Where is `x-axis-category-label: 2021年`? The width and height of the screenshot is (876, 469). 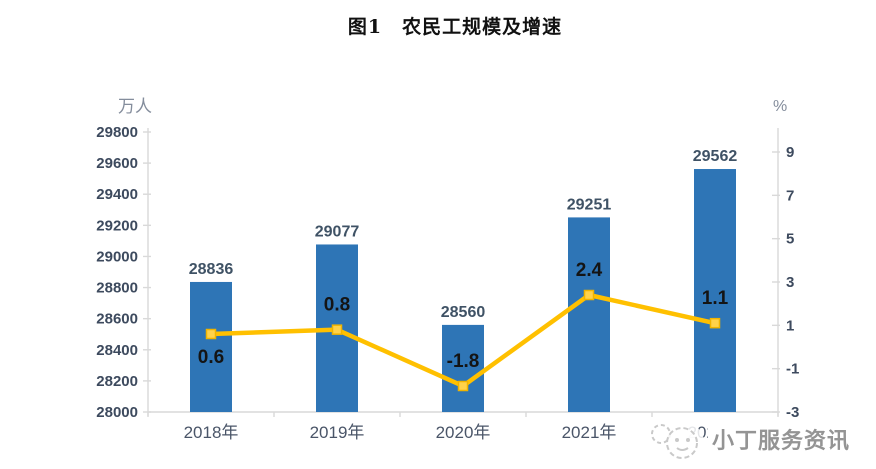 x-axis-category-label: 2021年 is located at coordinates (589, 432).